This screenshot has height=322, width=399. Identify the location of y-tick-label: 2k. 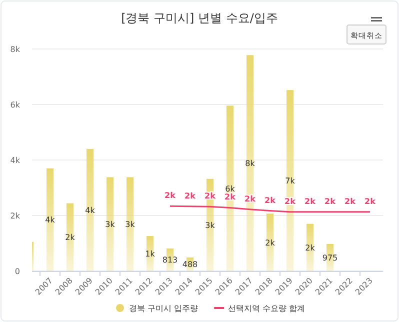
(15, 216).